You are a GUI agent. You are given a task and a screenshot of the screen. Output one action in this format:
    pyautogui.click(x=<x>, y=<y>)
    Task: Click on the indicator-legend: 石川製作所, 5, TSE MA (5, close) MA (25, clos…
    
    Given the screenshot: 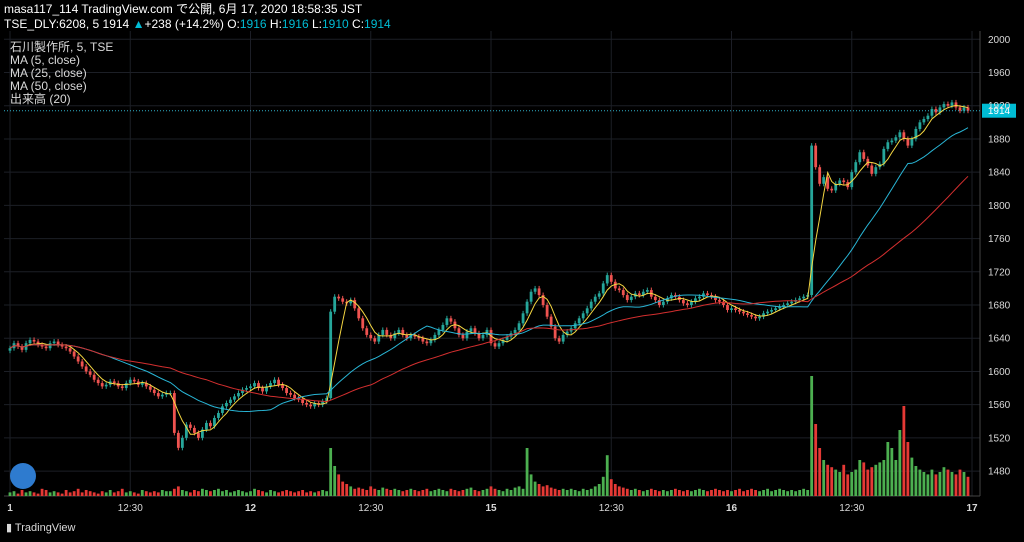 What is the action you would take?
    pyautogui.click(x=61, y=73)
    